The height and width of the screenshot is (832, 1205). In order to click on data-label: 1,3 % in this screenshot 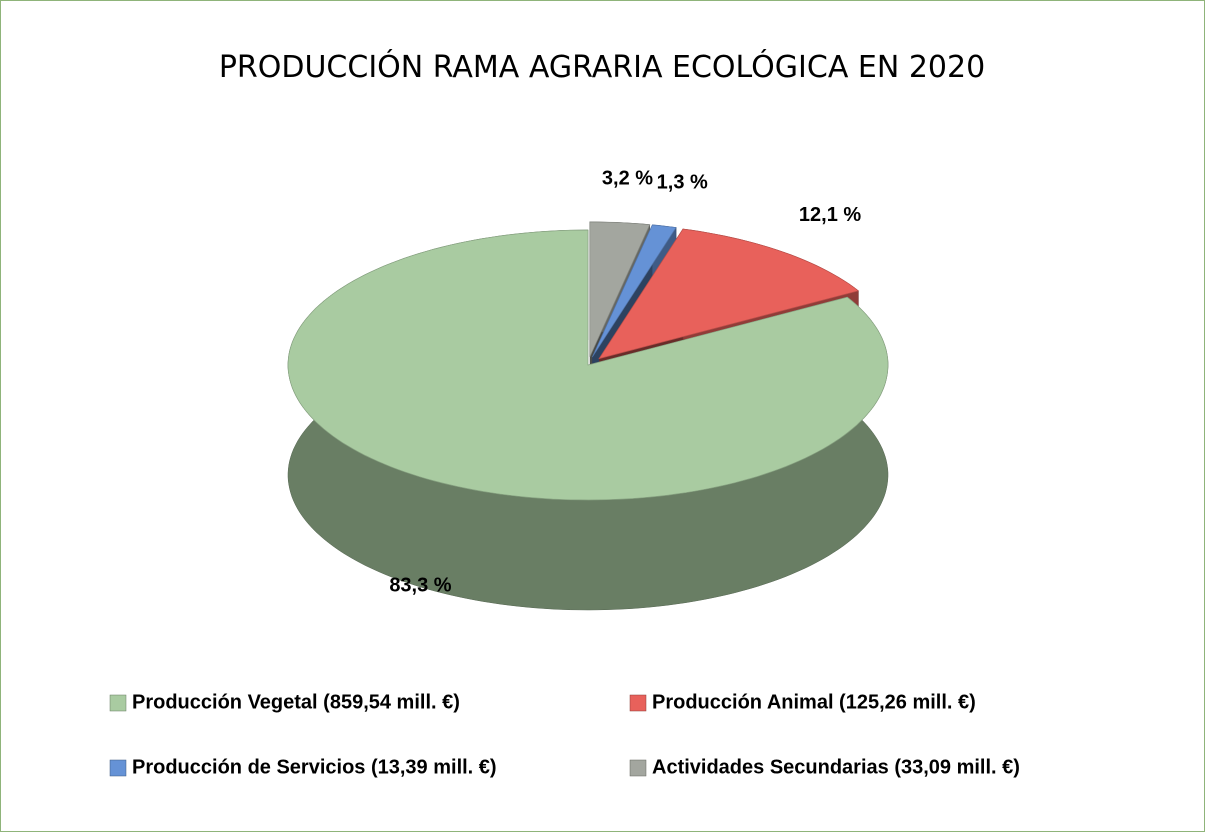, I will do `click(682, 183)`.